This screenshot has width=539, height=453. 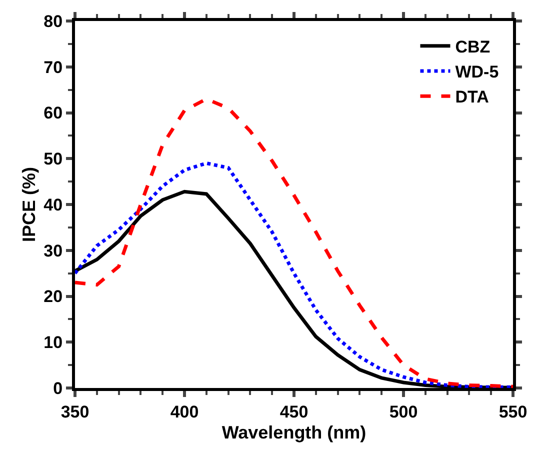 What do you see at coordinates (53, 21) in the screenshot?
I see `y-tick-label: 80` at bounding box center [53, 21].